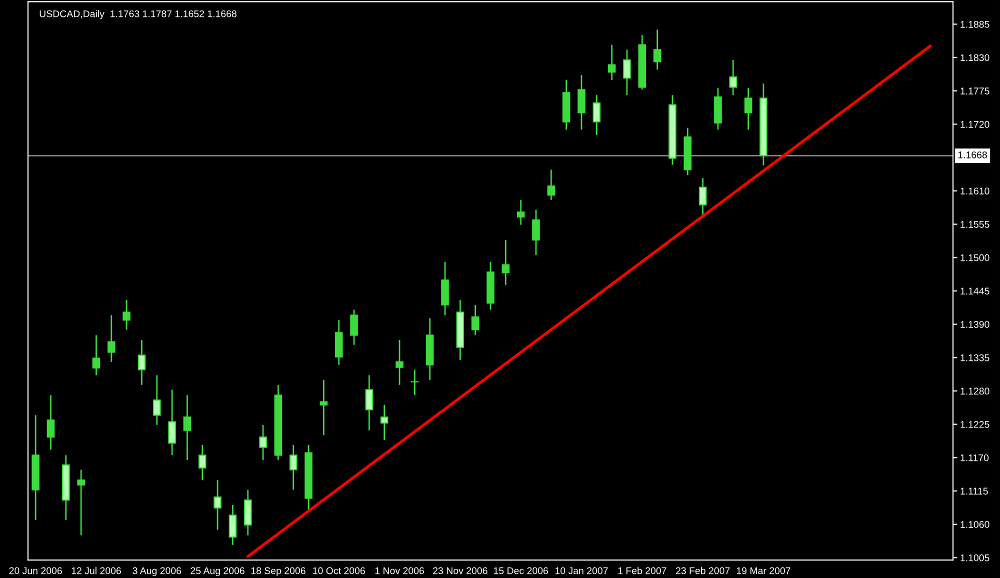 The width and height of the screenshot is (1000, 578). I want to click on x-tick-label: 3 Aug 2006, so click(157, 571).